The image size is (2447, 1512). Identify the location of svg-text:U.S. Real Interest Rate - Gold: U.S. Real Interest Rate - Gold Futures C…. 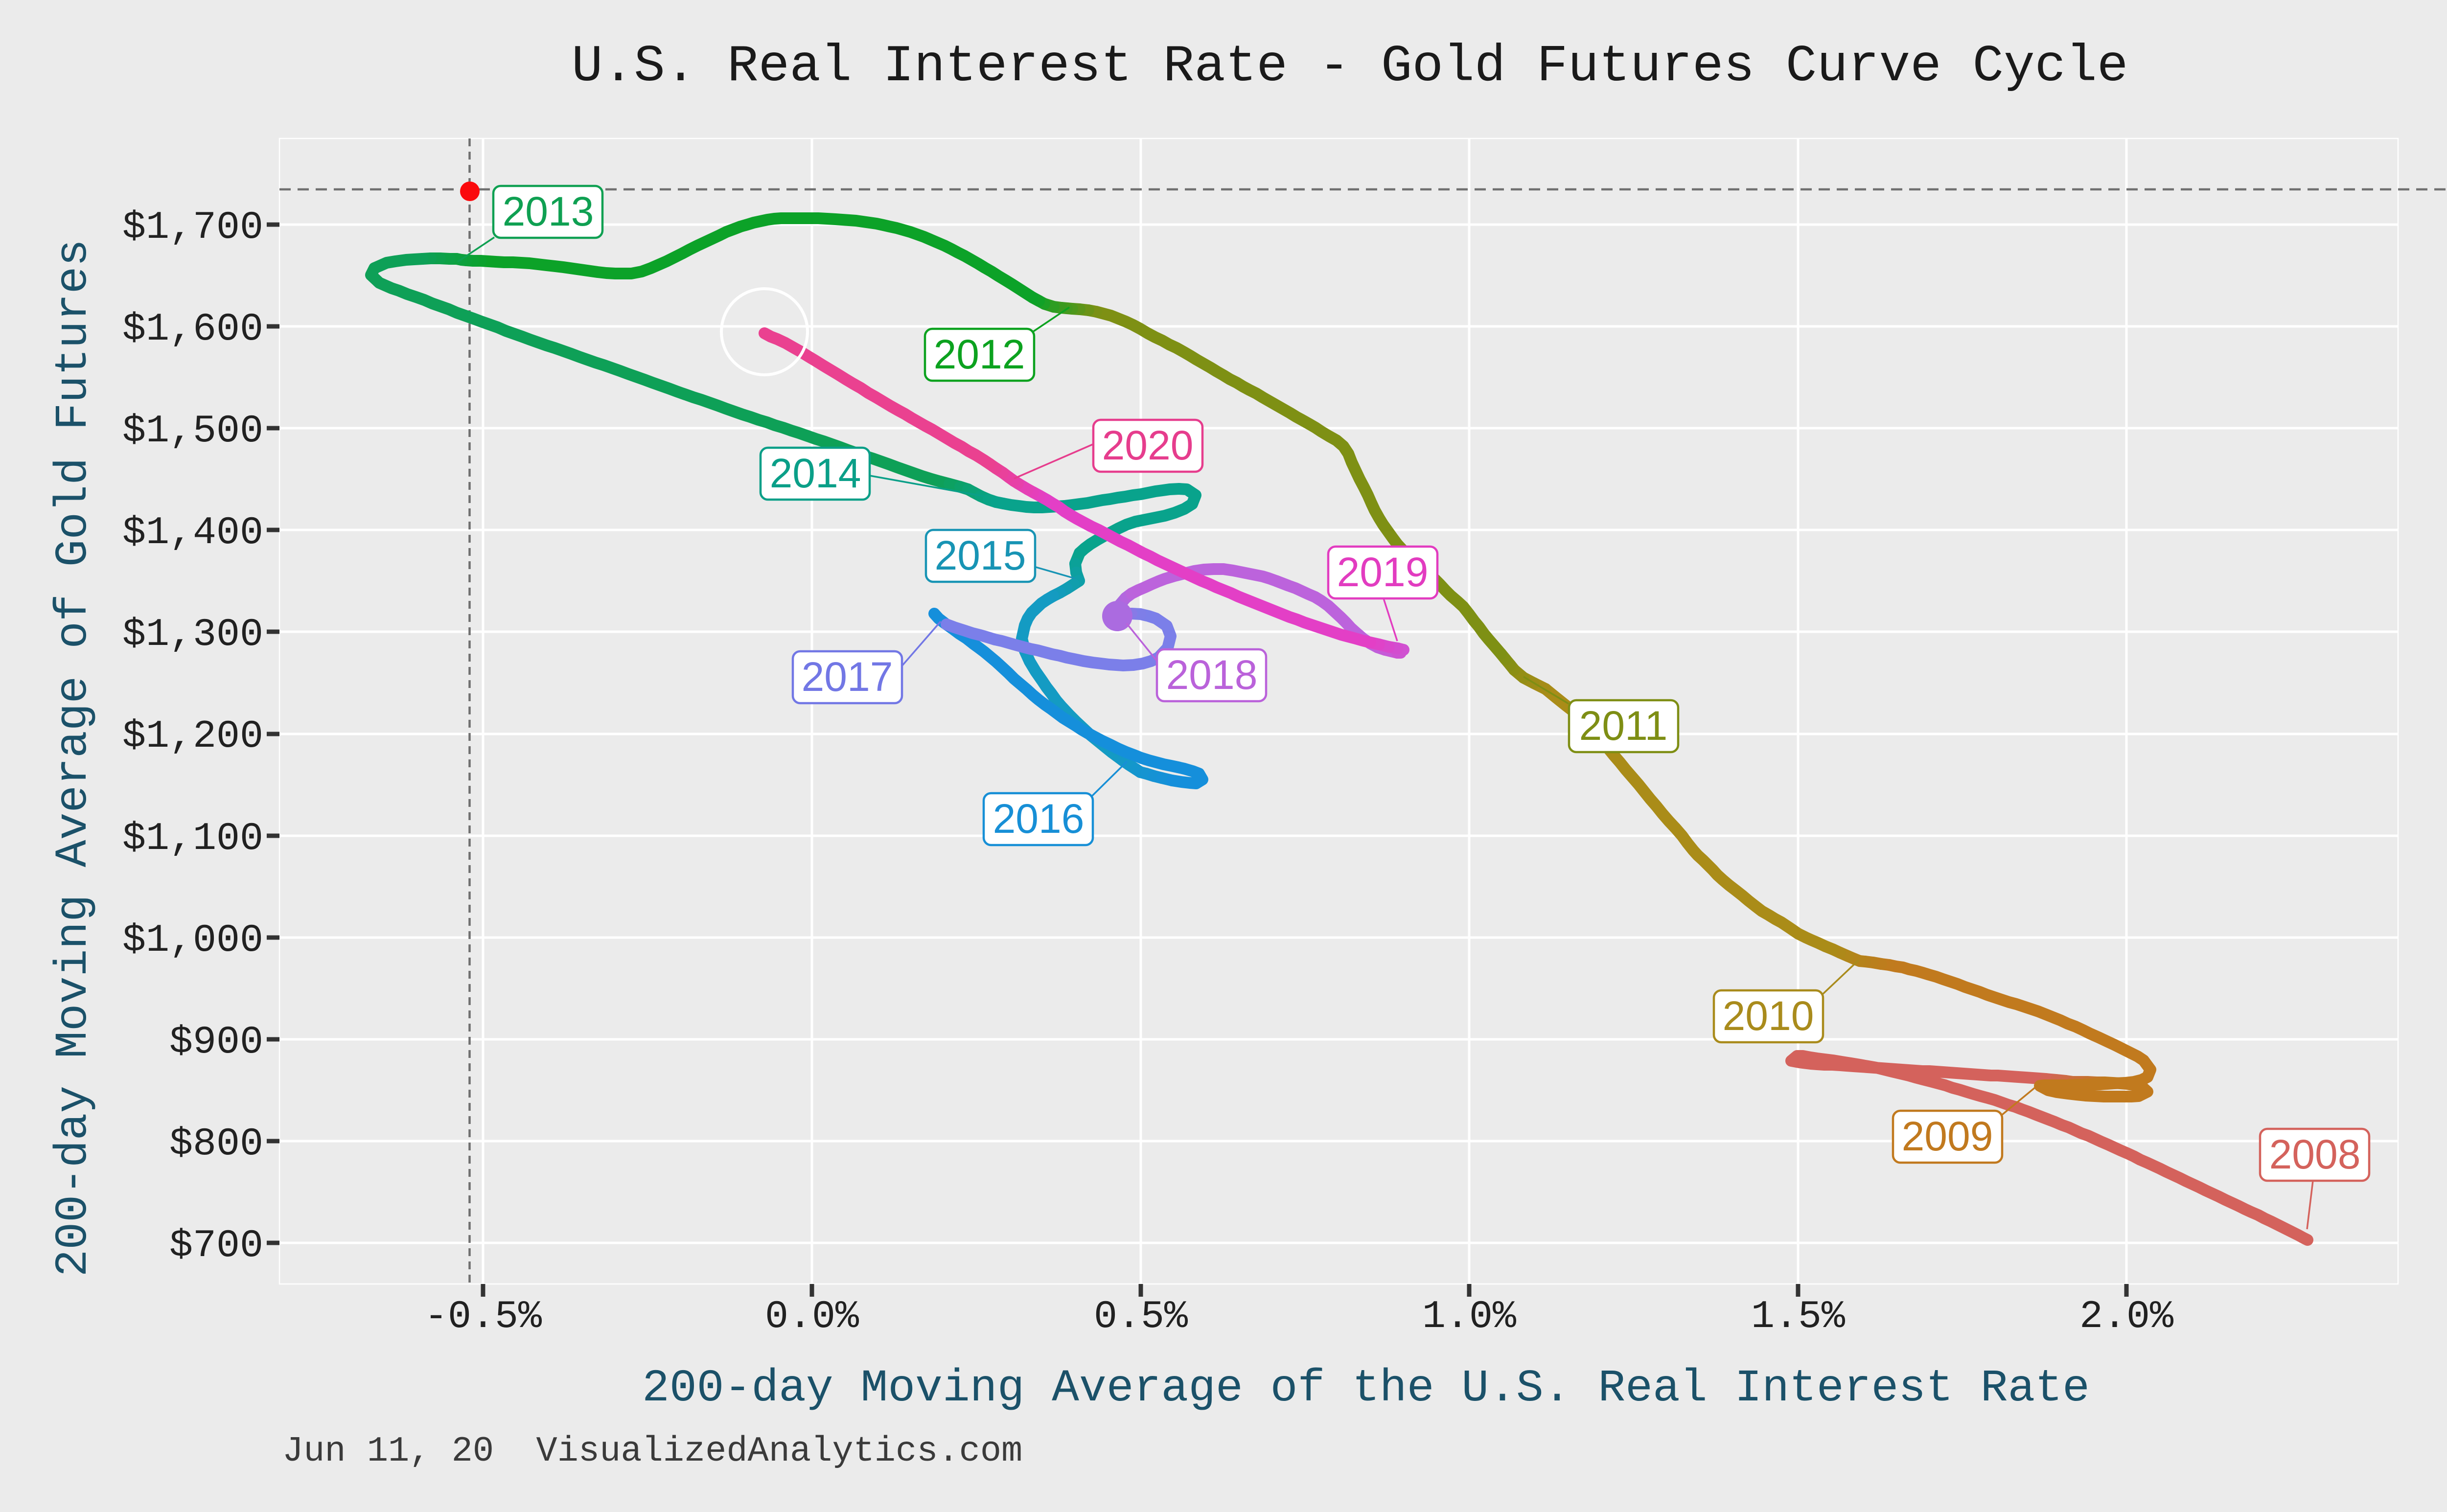
(1350, 66).